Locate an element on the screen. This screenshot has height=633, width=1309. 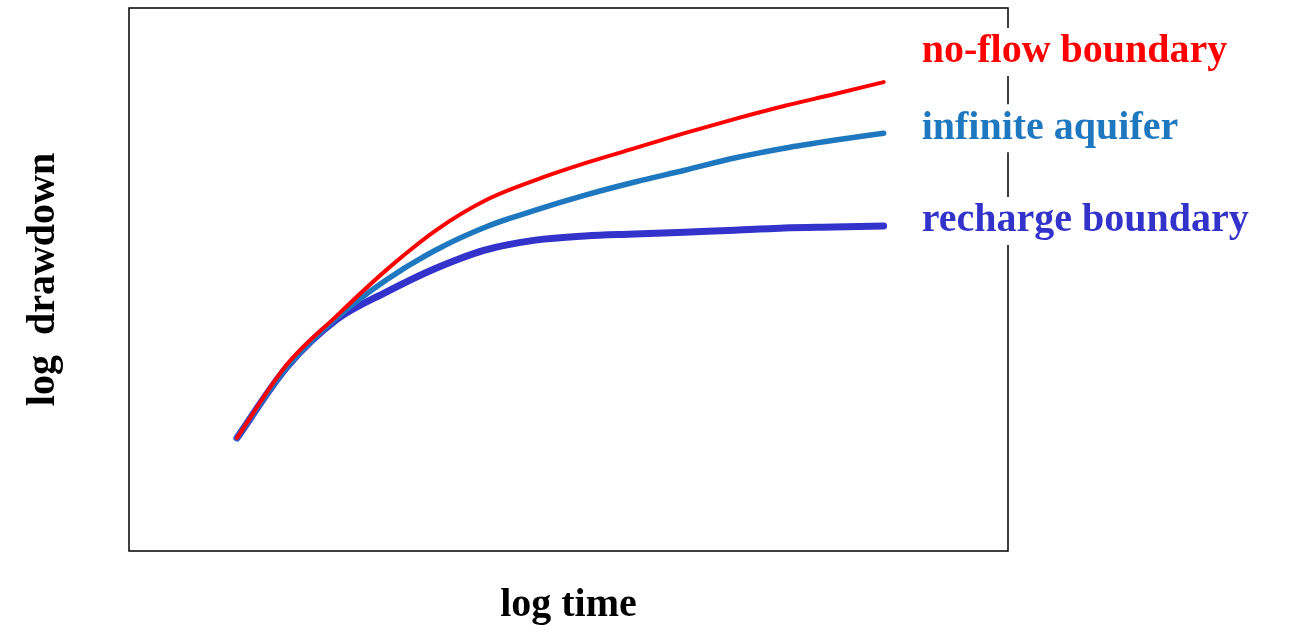
series-label: infinite aquifer is located at coordinates (1050, 125).